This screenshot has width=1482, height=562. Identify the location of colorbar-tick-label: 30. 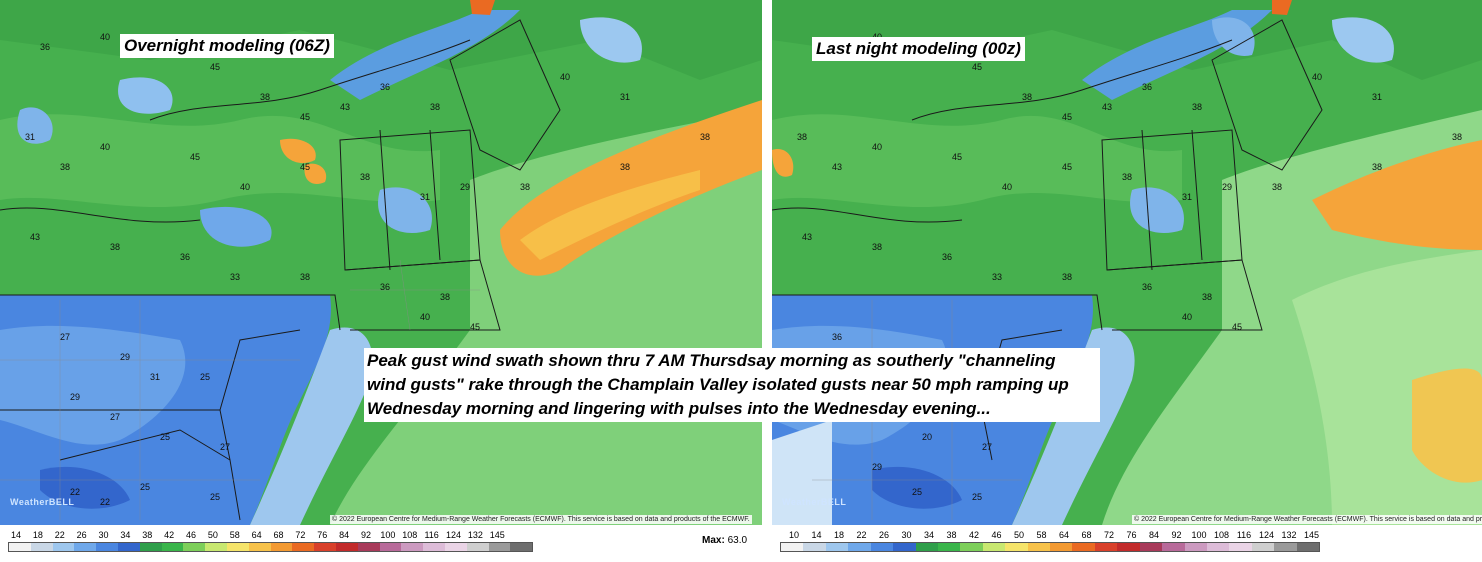
(103, 535).